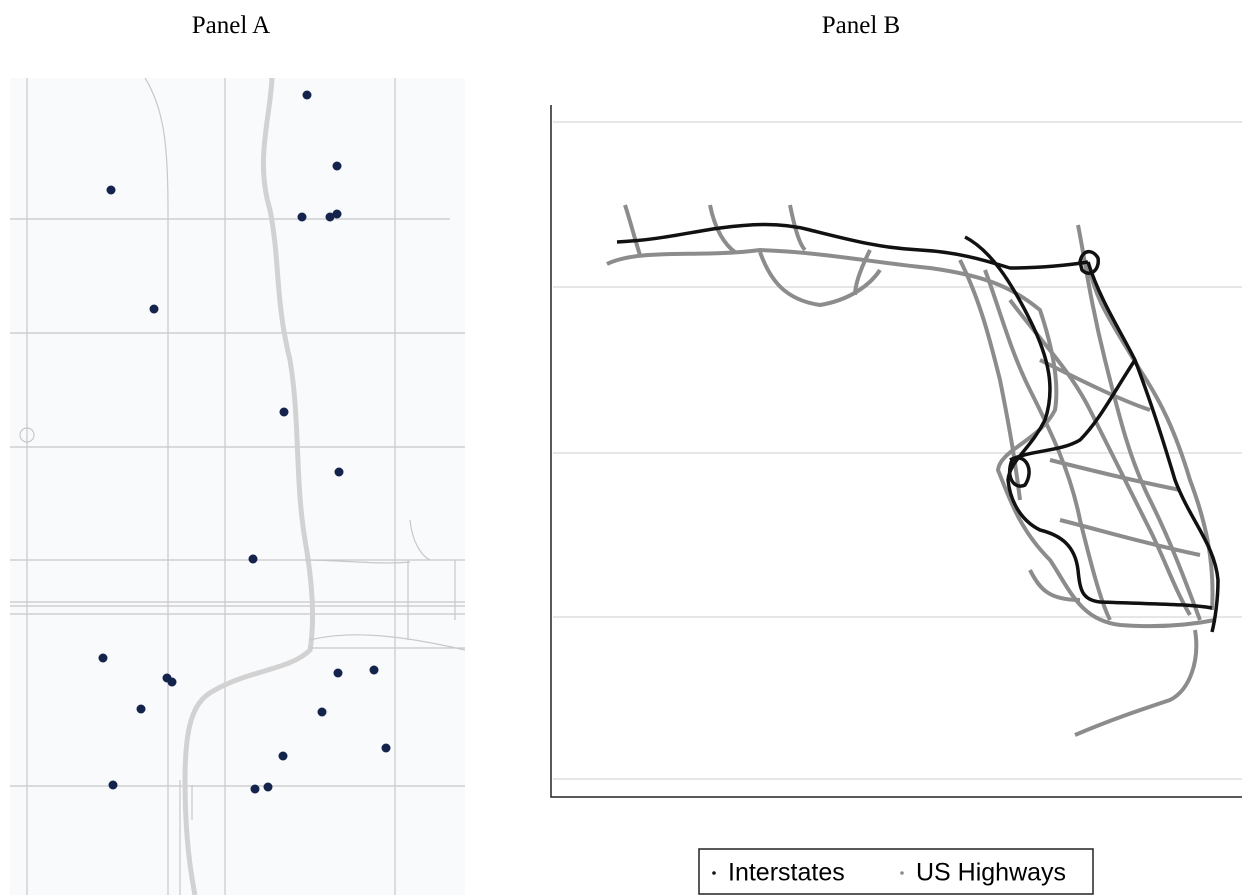 Image resolution: width=1242 pixels, height=895 pixels. What do you see at coordinates (231, 25) in the screenshot?
I see `panel-title: Panel A` at bounding box center [231, 25].